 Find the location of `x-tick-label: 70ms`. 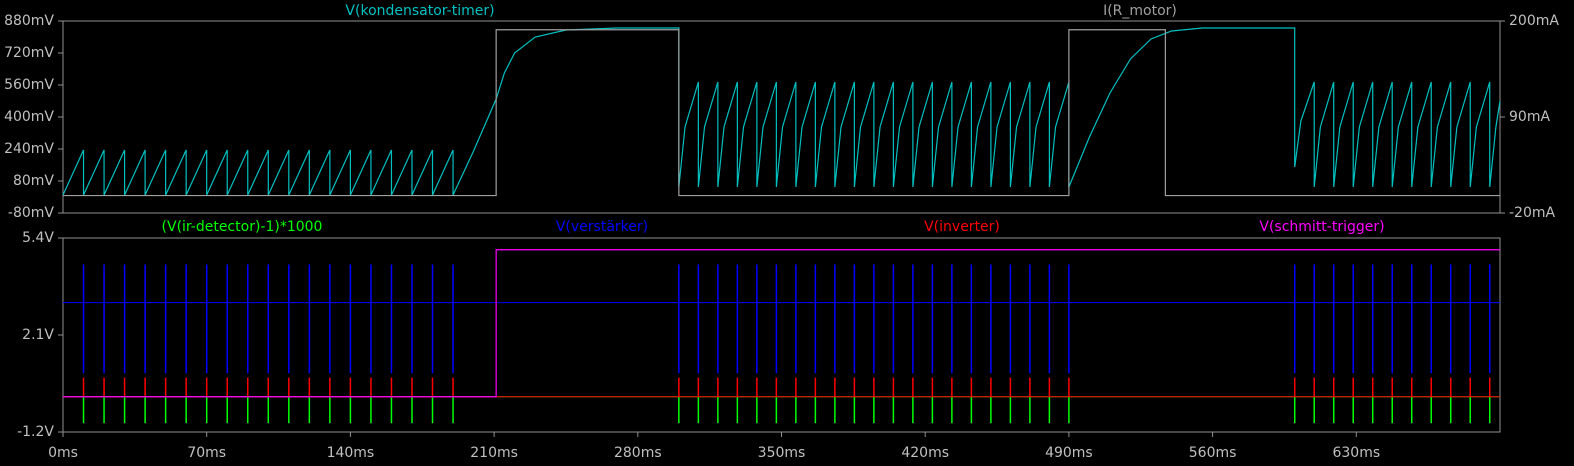

x-tick-label: 70ms is located at coordinates (206, 453).